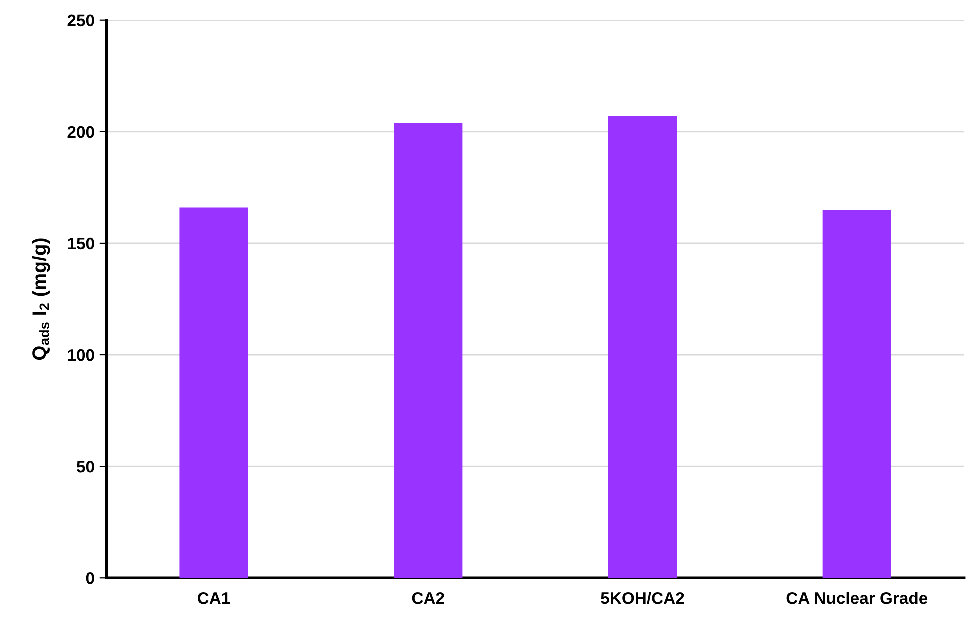 Image resolution: width=980 pixels, height=617 pixels. I want to click on y-tick-label: 150, so click(81, 244).